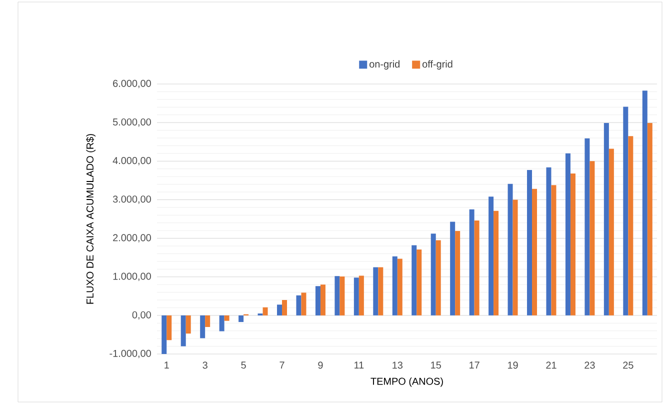 The width and height of the screenshot is (672, 404). I want to click on y-tick-label: -1.000,00, so click(130, 354).